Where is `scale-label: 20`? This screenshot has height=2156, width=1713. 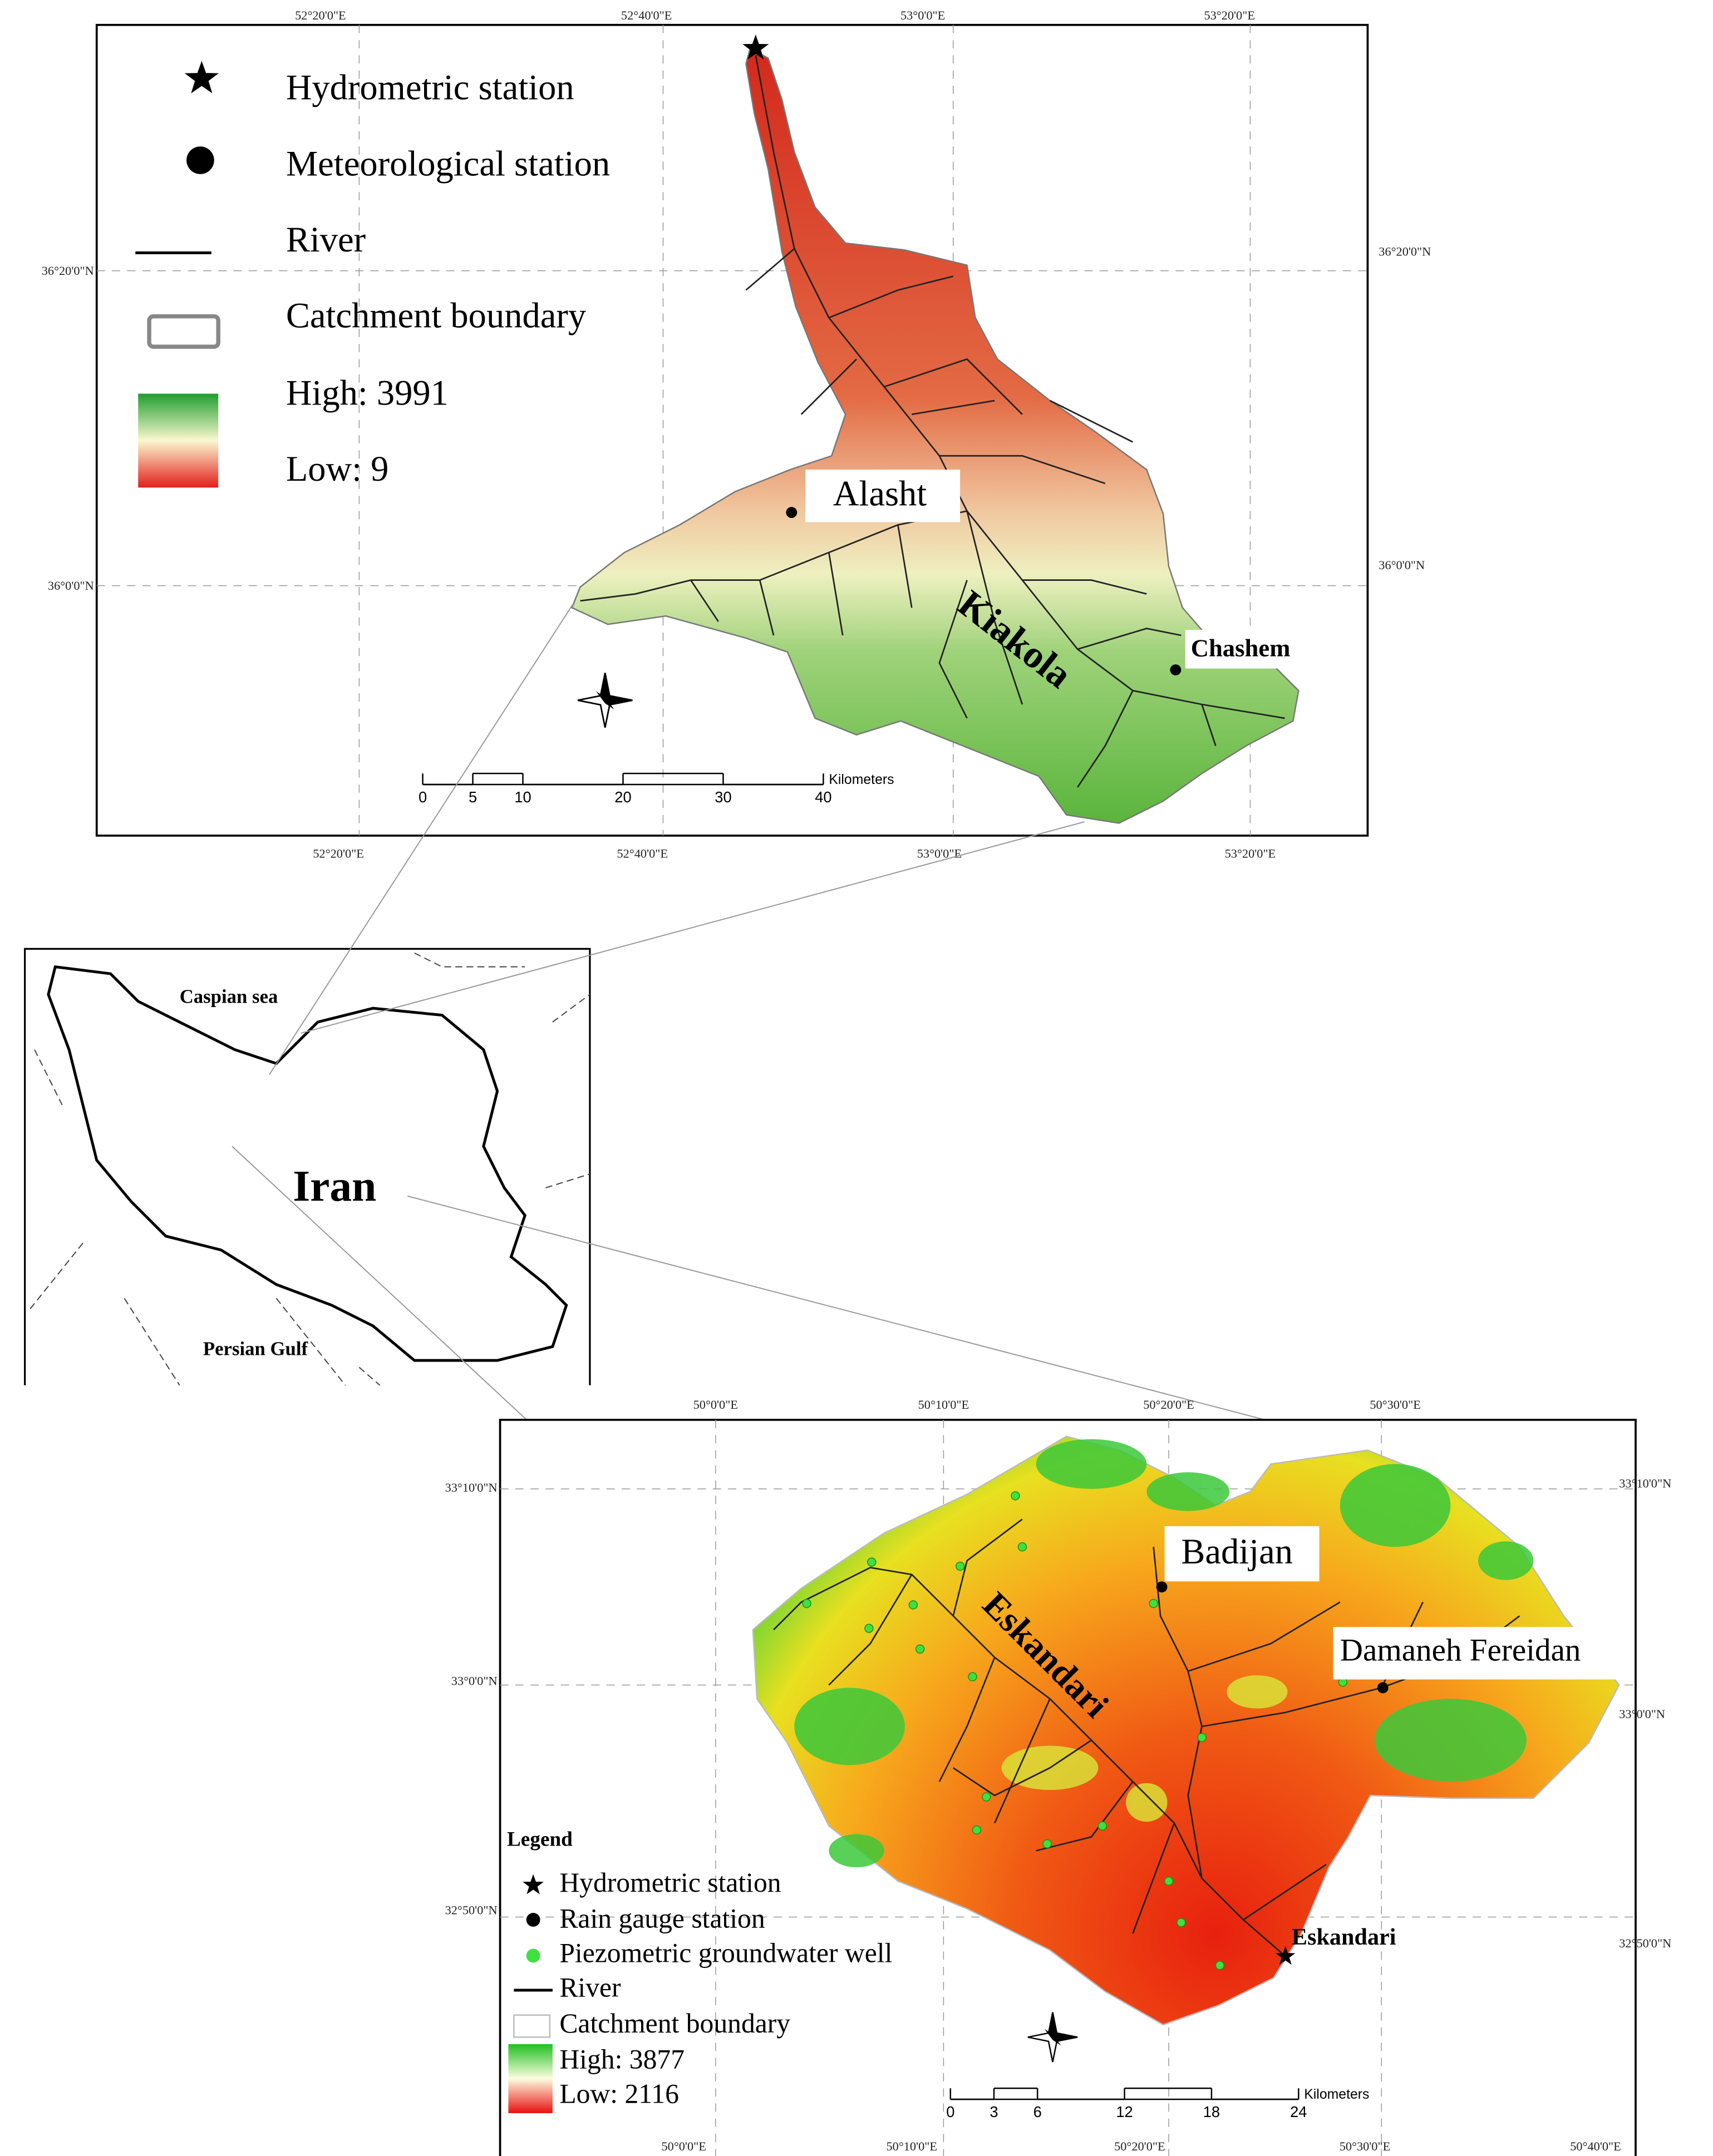
scale-label: 20 is located at coordinates (623, 797).